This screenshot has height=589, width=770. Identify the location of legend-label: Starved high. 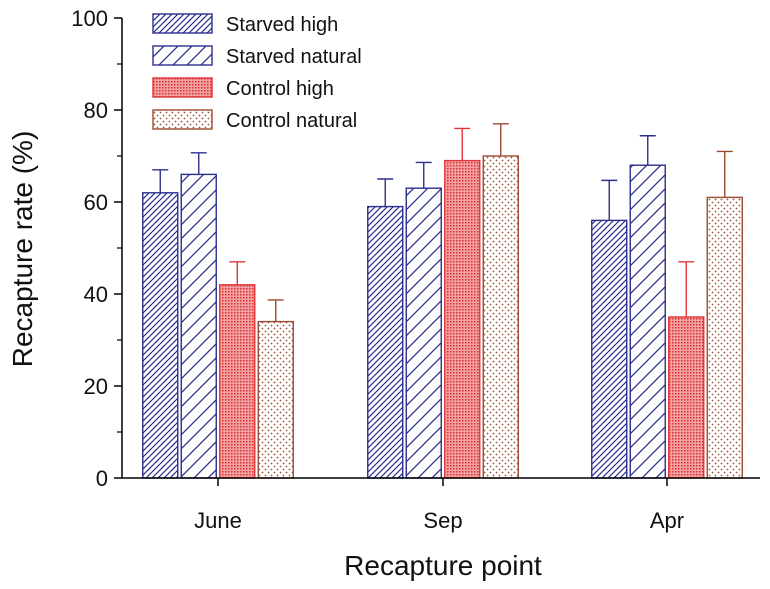
(282, 25).